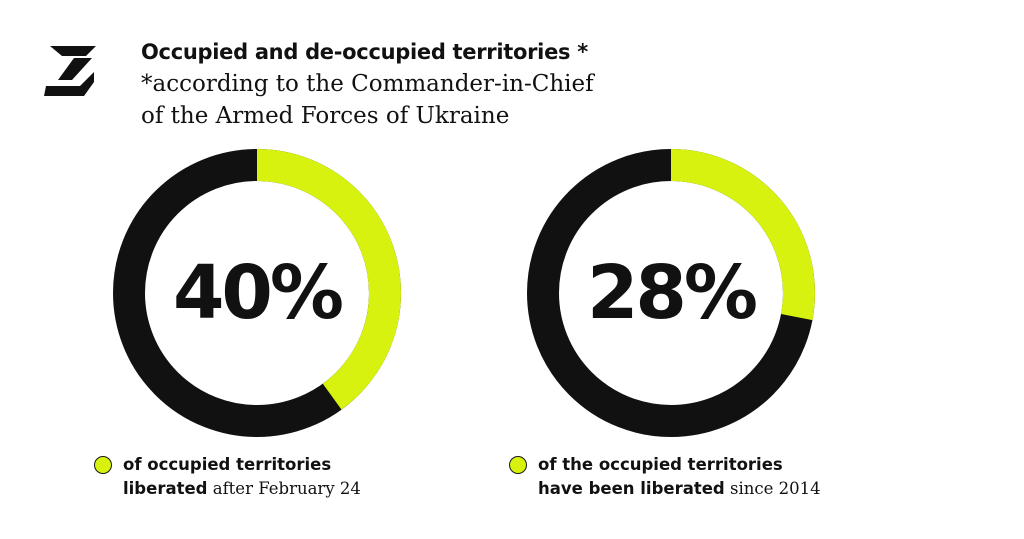 The height and width of the screenshot is (539, 1024). Describe the element at coordinates (284, 488) in the screenshot. I see `legend-1-line-2-regular: after February 24` at that location.